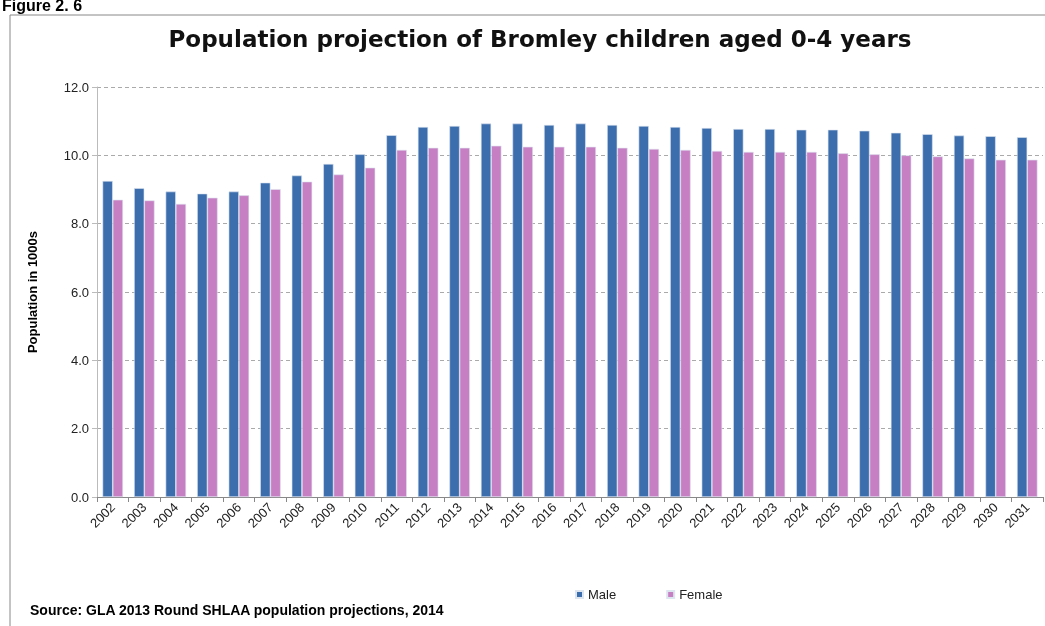  What do you see at coordinates (79, 224) in the screenshot?
I see `y-tick-label: 8.0` at bounding box center [79, 224].